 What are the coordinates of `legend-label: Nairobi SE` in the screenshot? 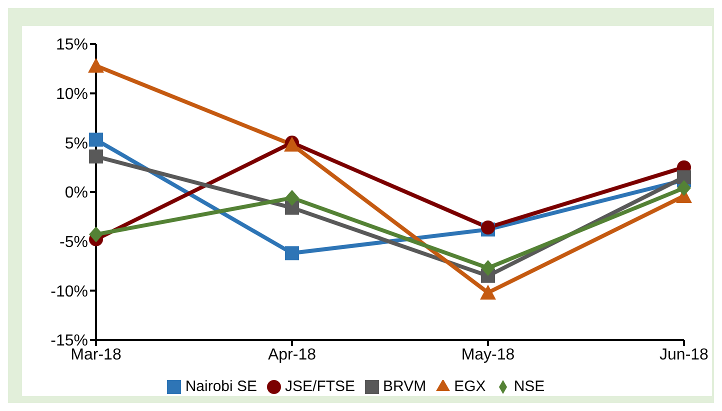 It's located at (221, 386).